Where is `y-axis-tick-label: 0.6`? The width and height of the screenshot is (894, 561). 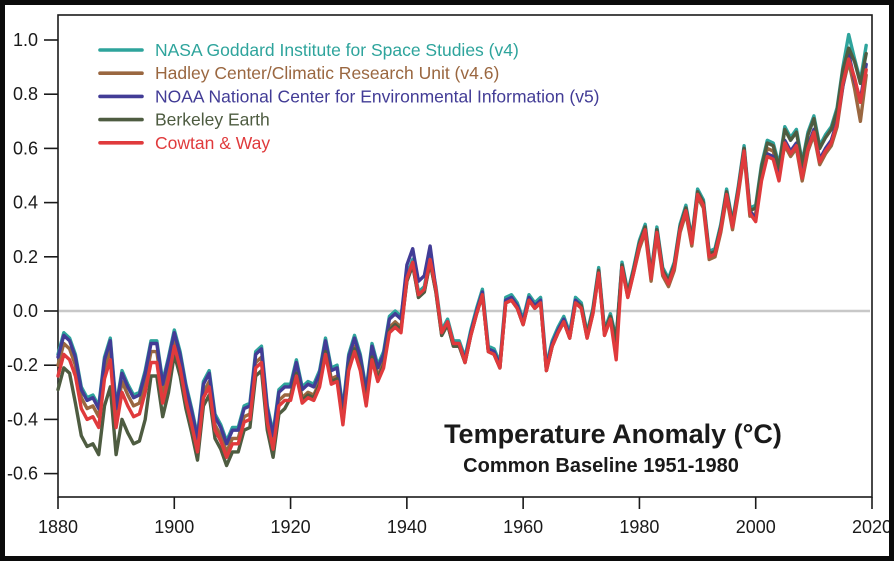 y-axis-tick-label: 0.6 is located at coordinates (25, 148).